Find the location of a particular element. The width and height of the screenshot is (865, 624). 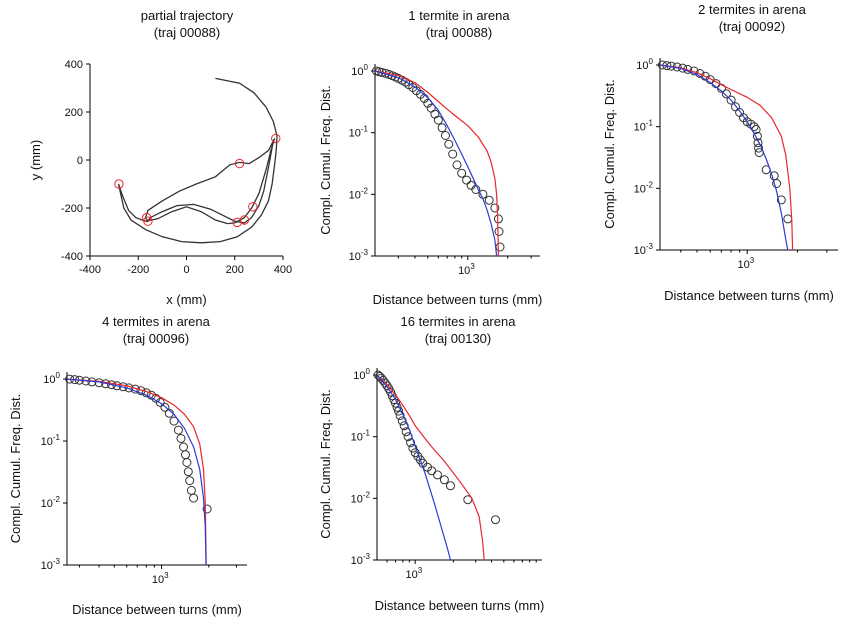

two-termites-x-tick-label-base: 10 is located at coordinates (744, 265).